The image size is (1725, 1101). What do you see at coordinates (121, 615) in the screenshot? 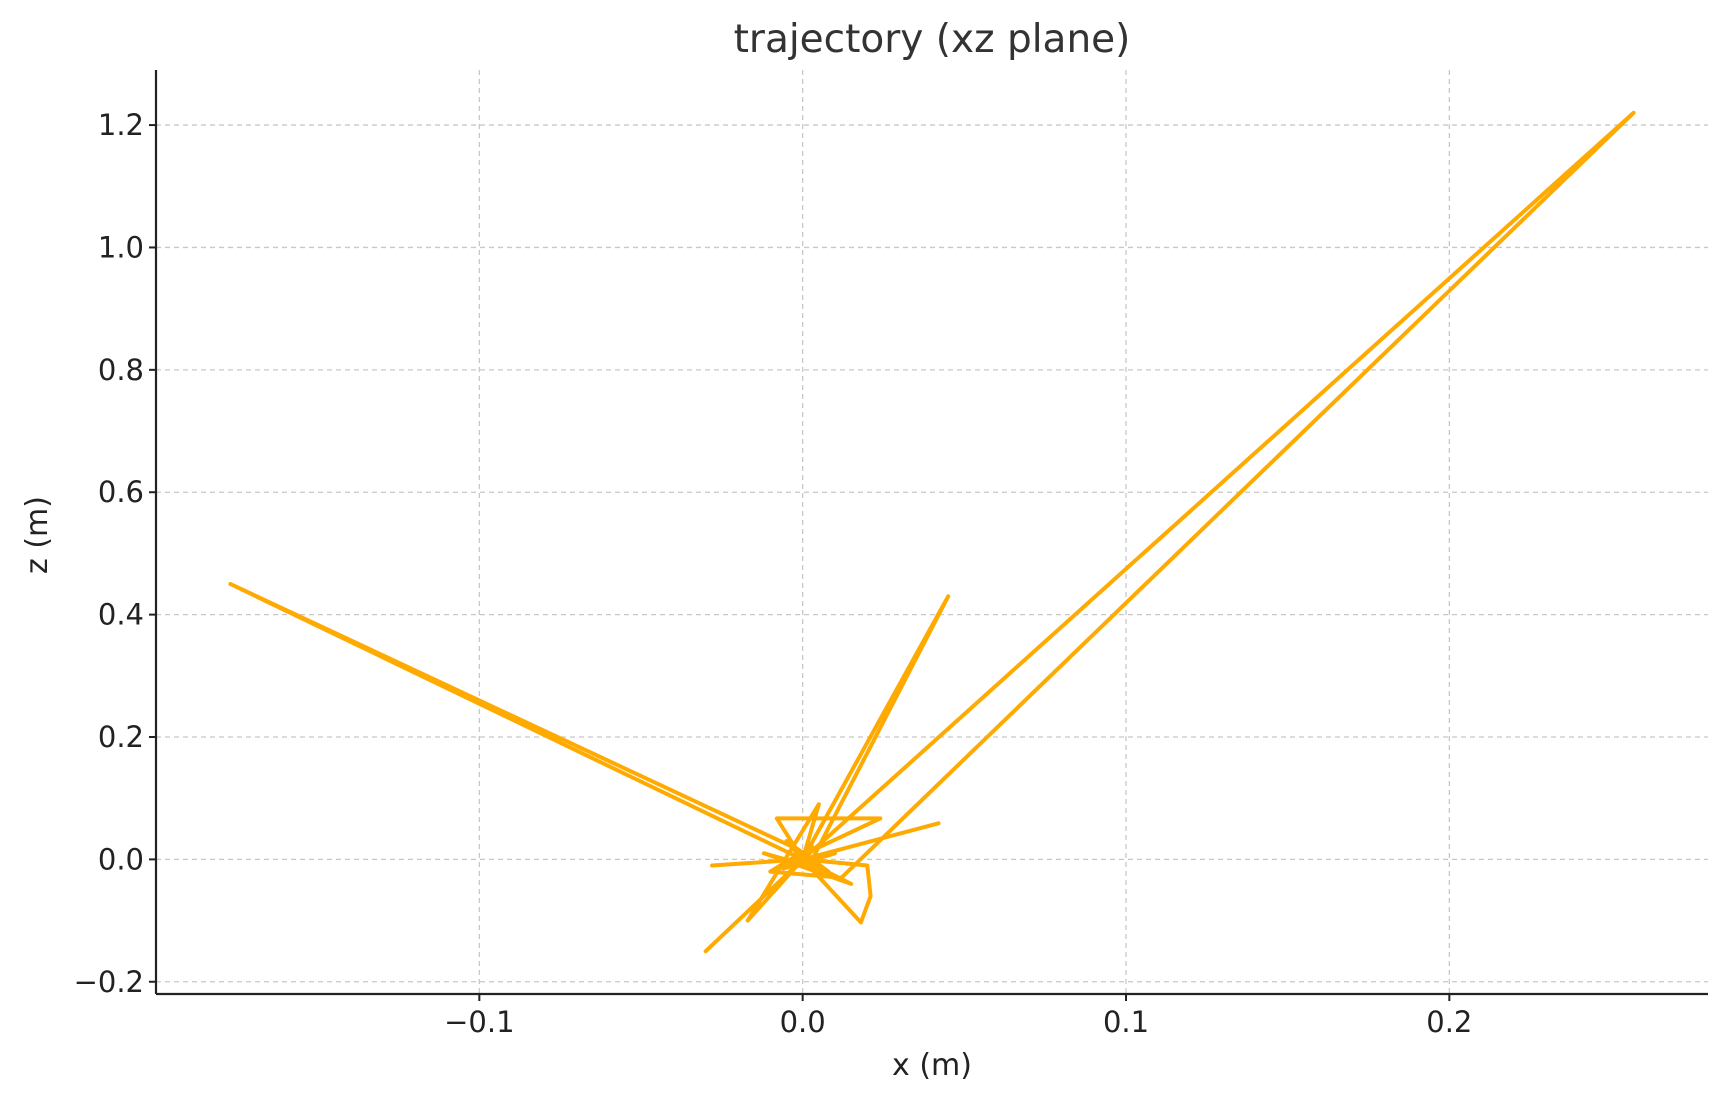
I see `y-tick-label: 0.4` at bounding box center [121, 615].